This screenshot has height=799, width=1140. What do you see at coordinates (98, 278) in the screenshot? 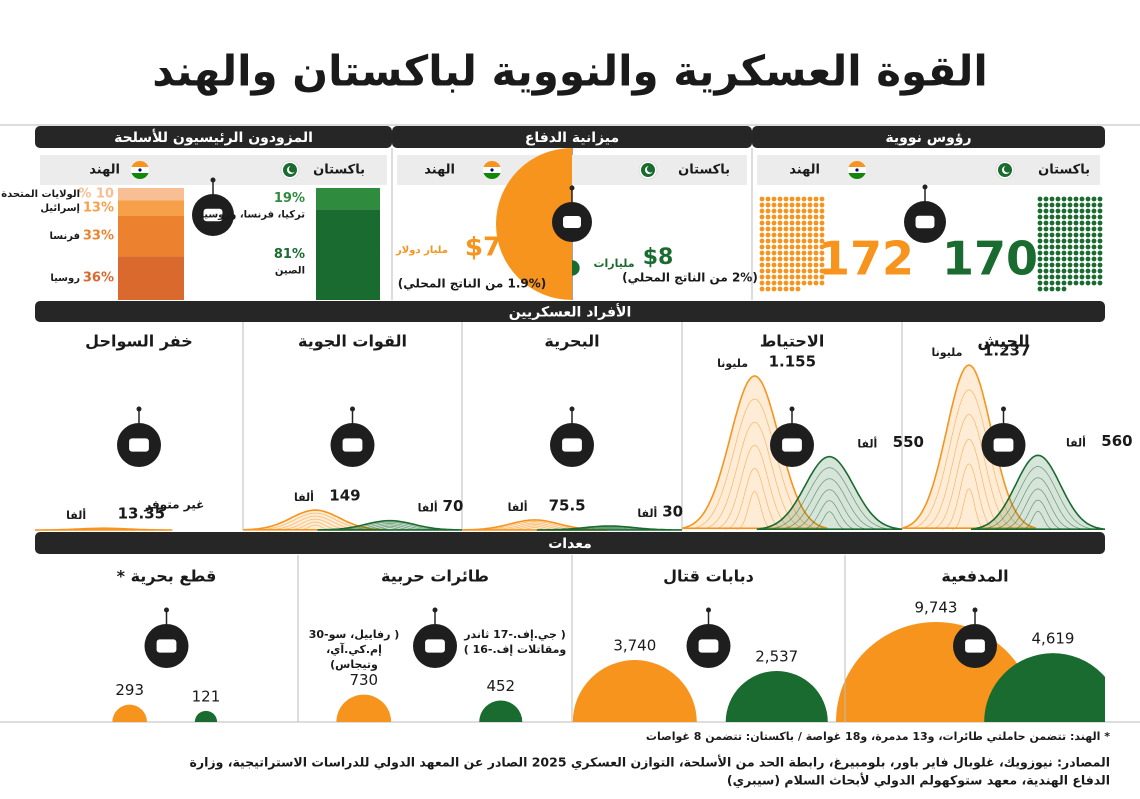
I see `percent-label: 36%` at bounding box center [98, 278].